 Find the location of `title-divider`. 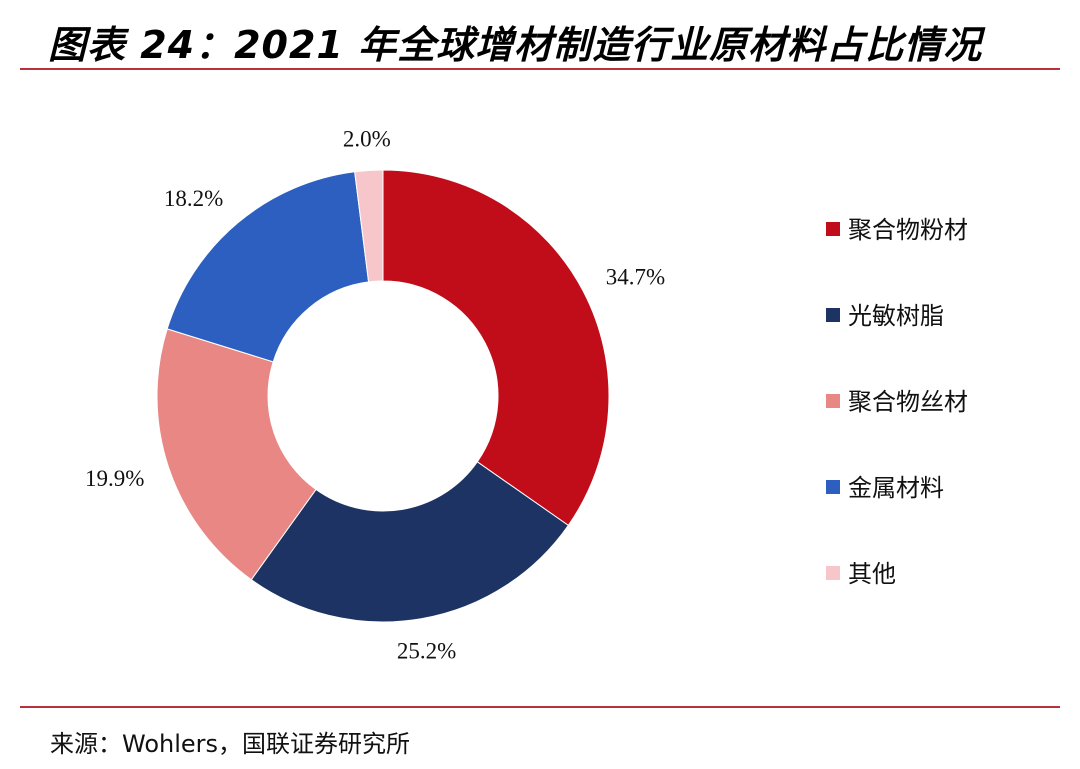

title-divider is located at coordinates (540, 69).